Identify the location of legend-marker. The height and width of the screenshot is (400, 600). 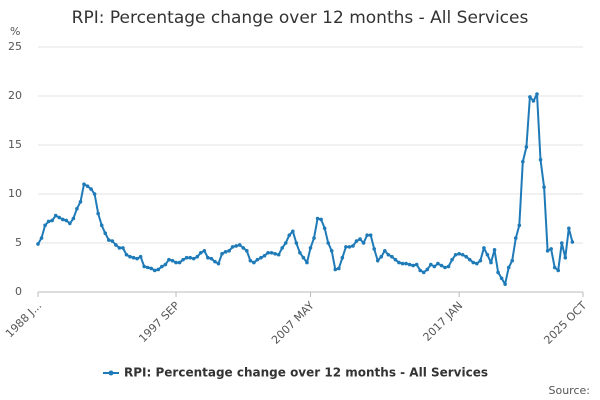
(111, 373).